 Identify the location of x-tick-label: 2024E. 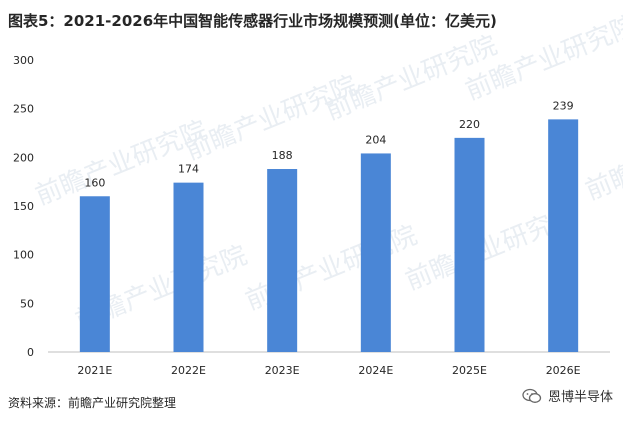
(375, 370).